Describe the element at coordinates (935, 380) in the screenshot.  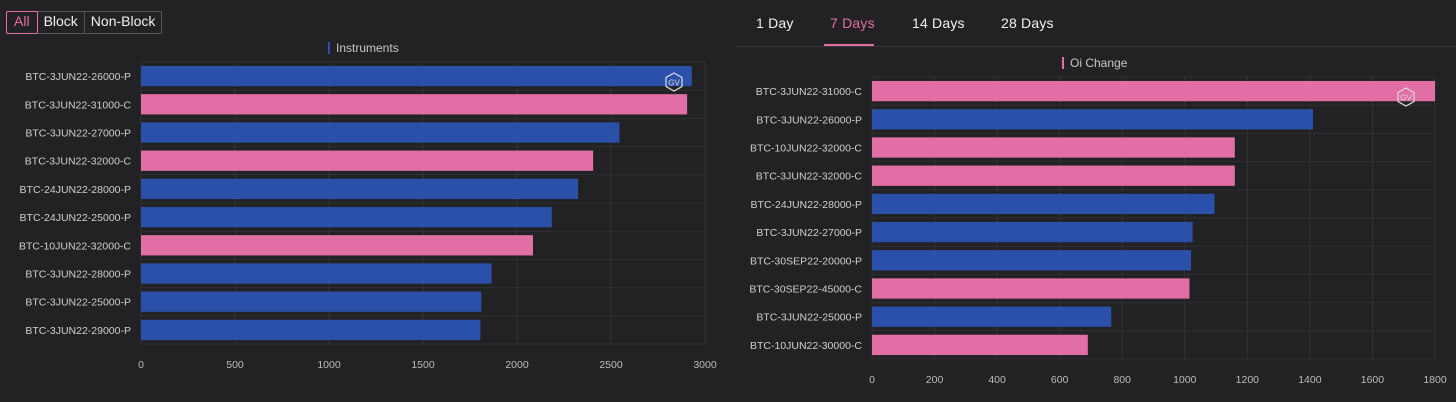
I see `x-tick-label: 200` at that location.